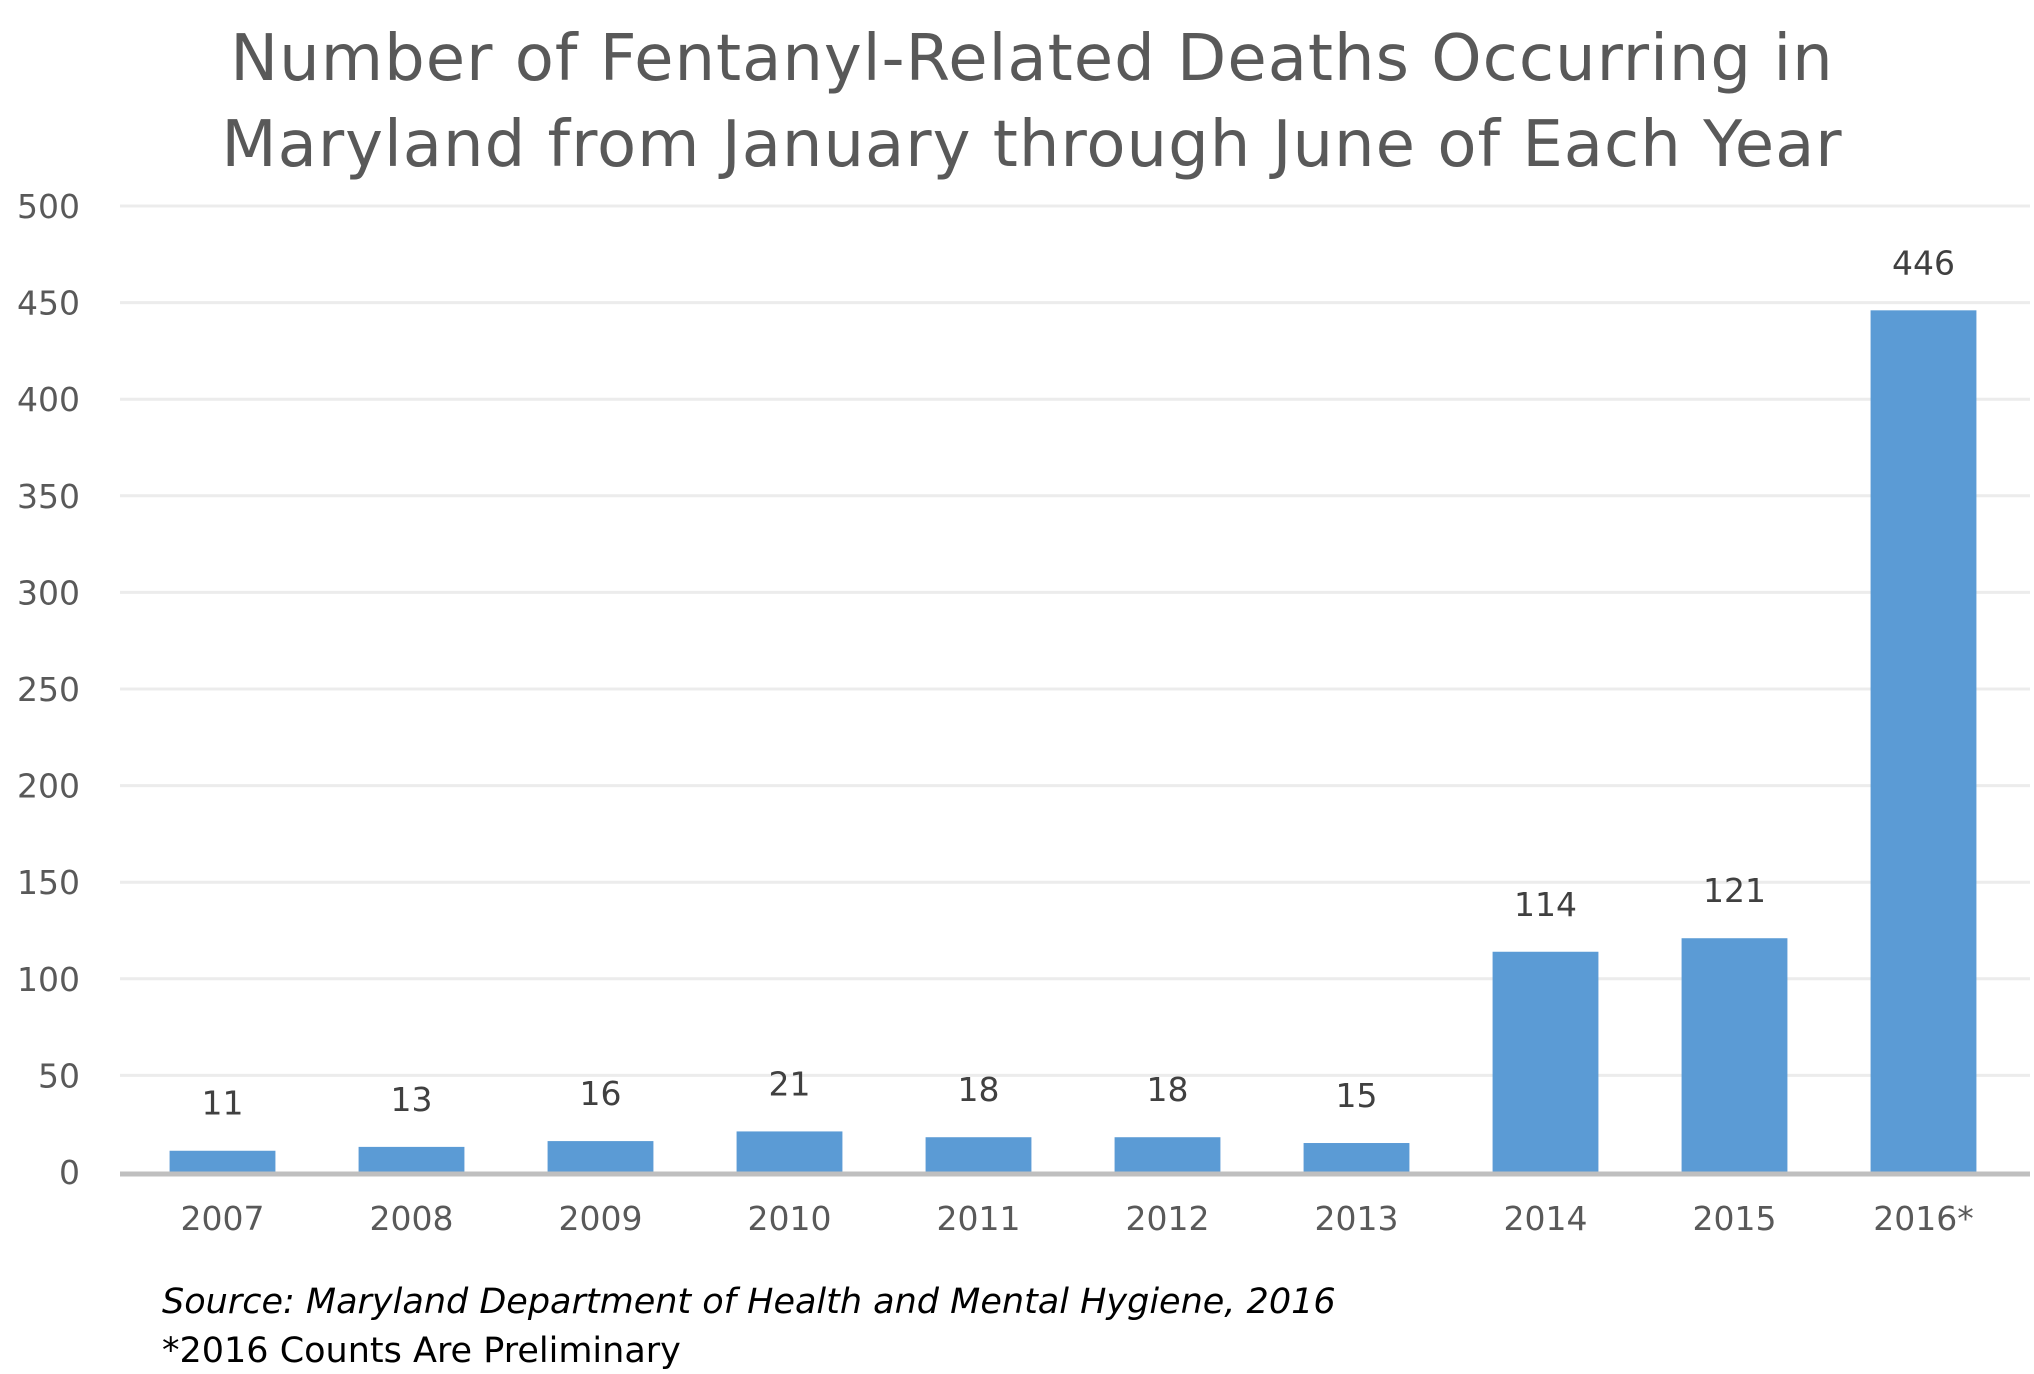 The image size is (2034, 1374). What do you see at coordinates (790, 1218) in the screenshot?
I see `x-category-label: 2010` at bounding box center [790, 1218].